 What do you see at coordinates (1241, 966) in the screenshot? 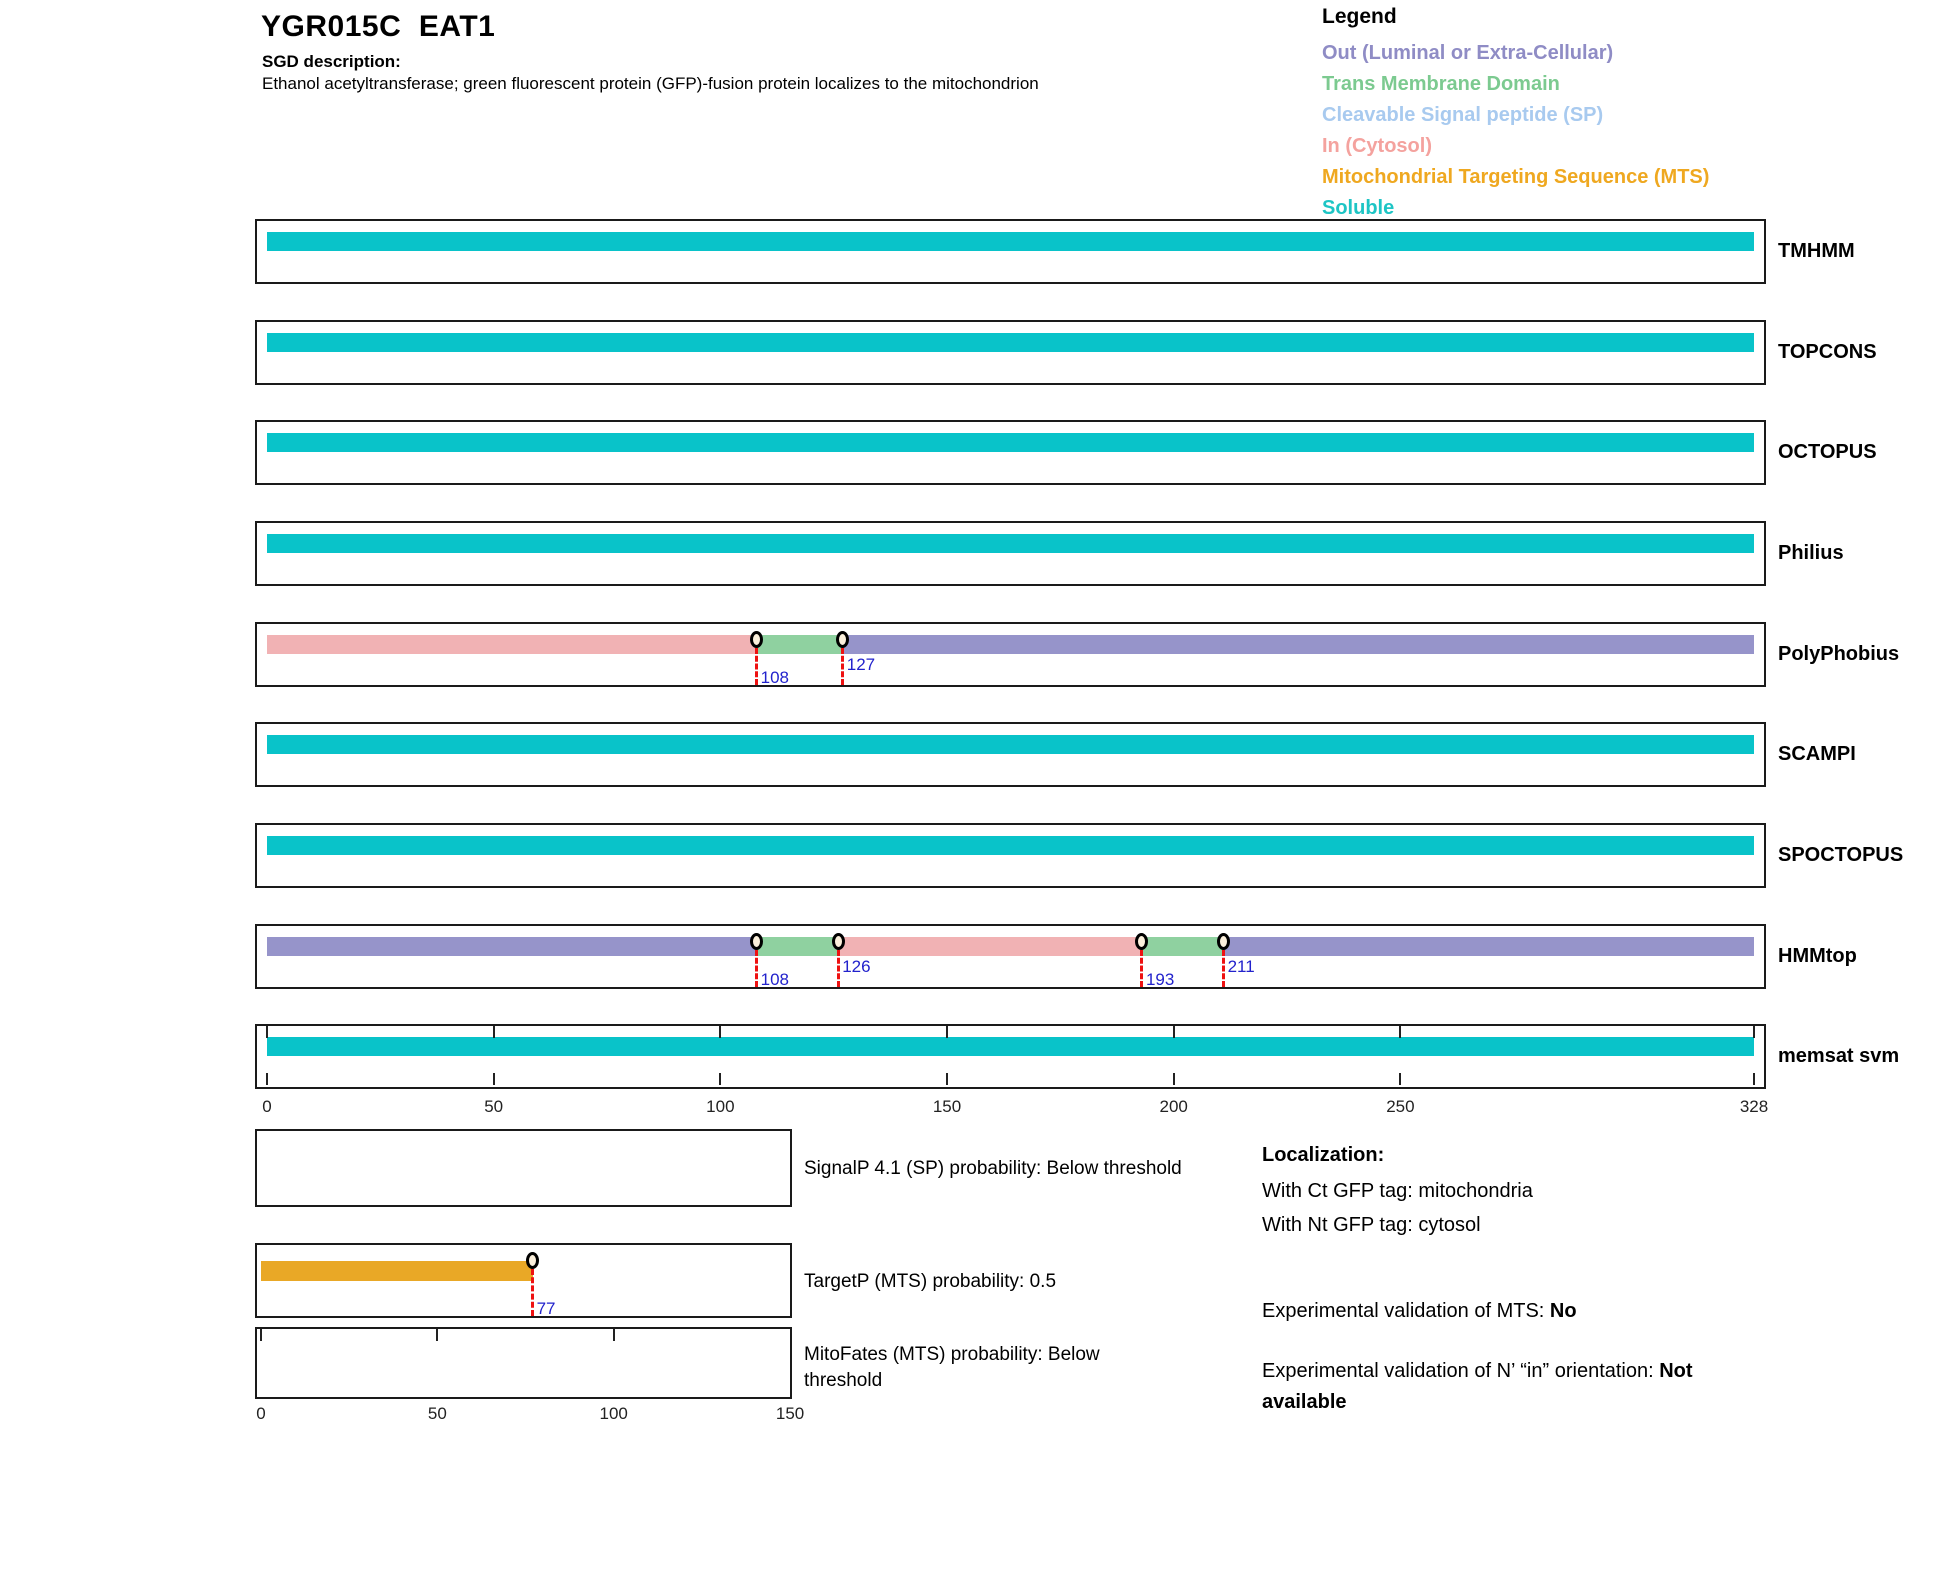
I see `marker-label: 211` at bounding box center [1241, 966].